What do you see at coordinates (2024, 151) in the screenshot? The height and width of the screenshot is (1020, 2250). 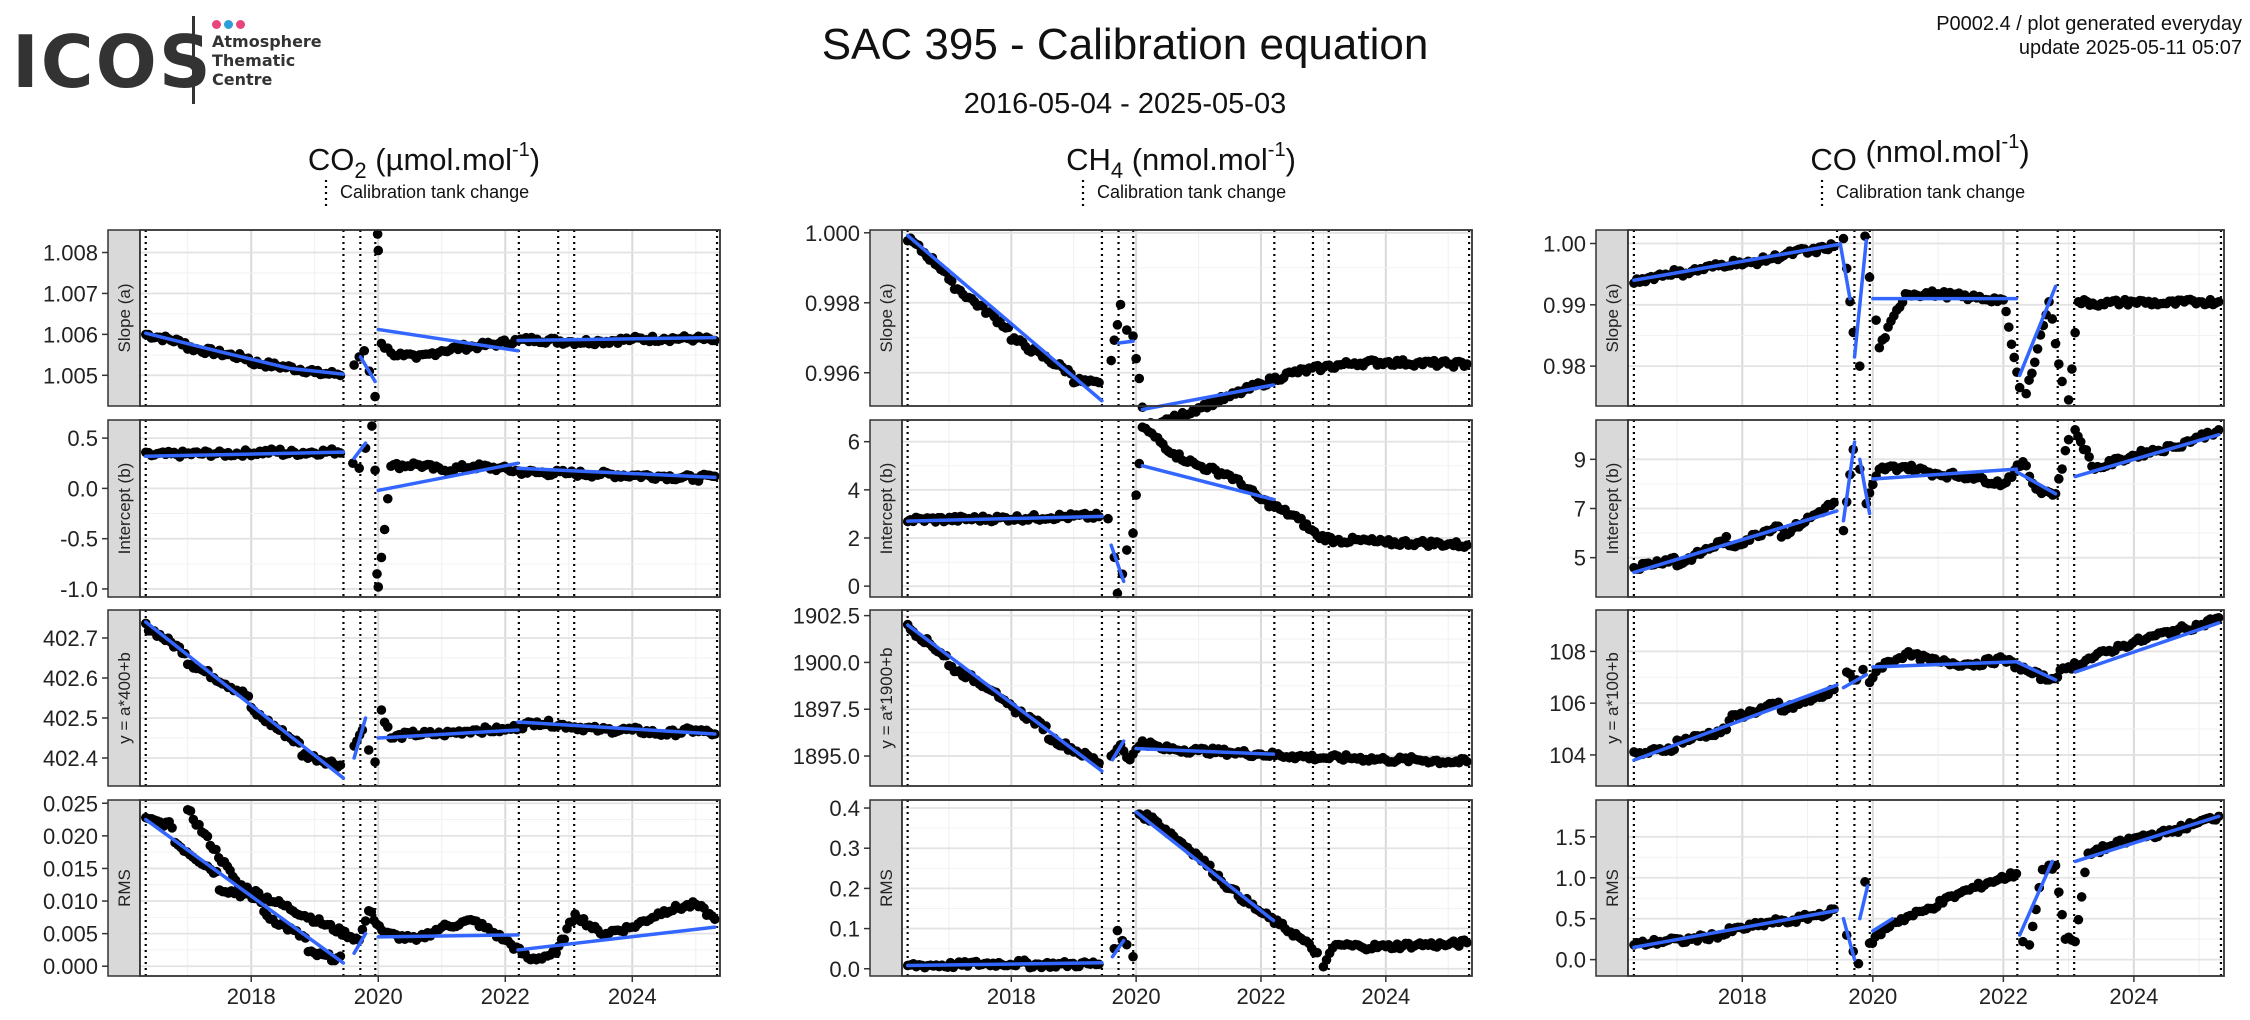 I see `header-part: )` at bounding box center [2024, 151].